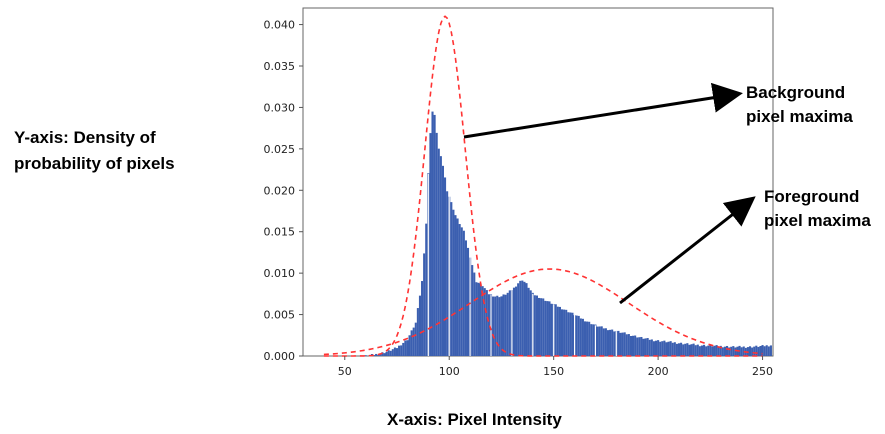 This screenshot has width=885, height=434. Describe the element at coordinates (603, 110) in the screenshot. I see `background-arrow` at that location.